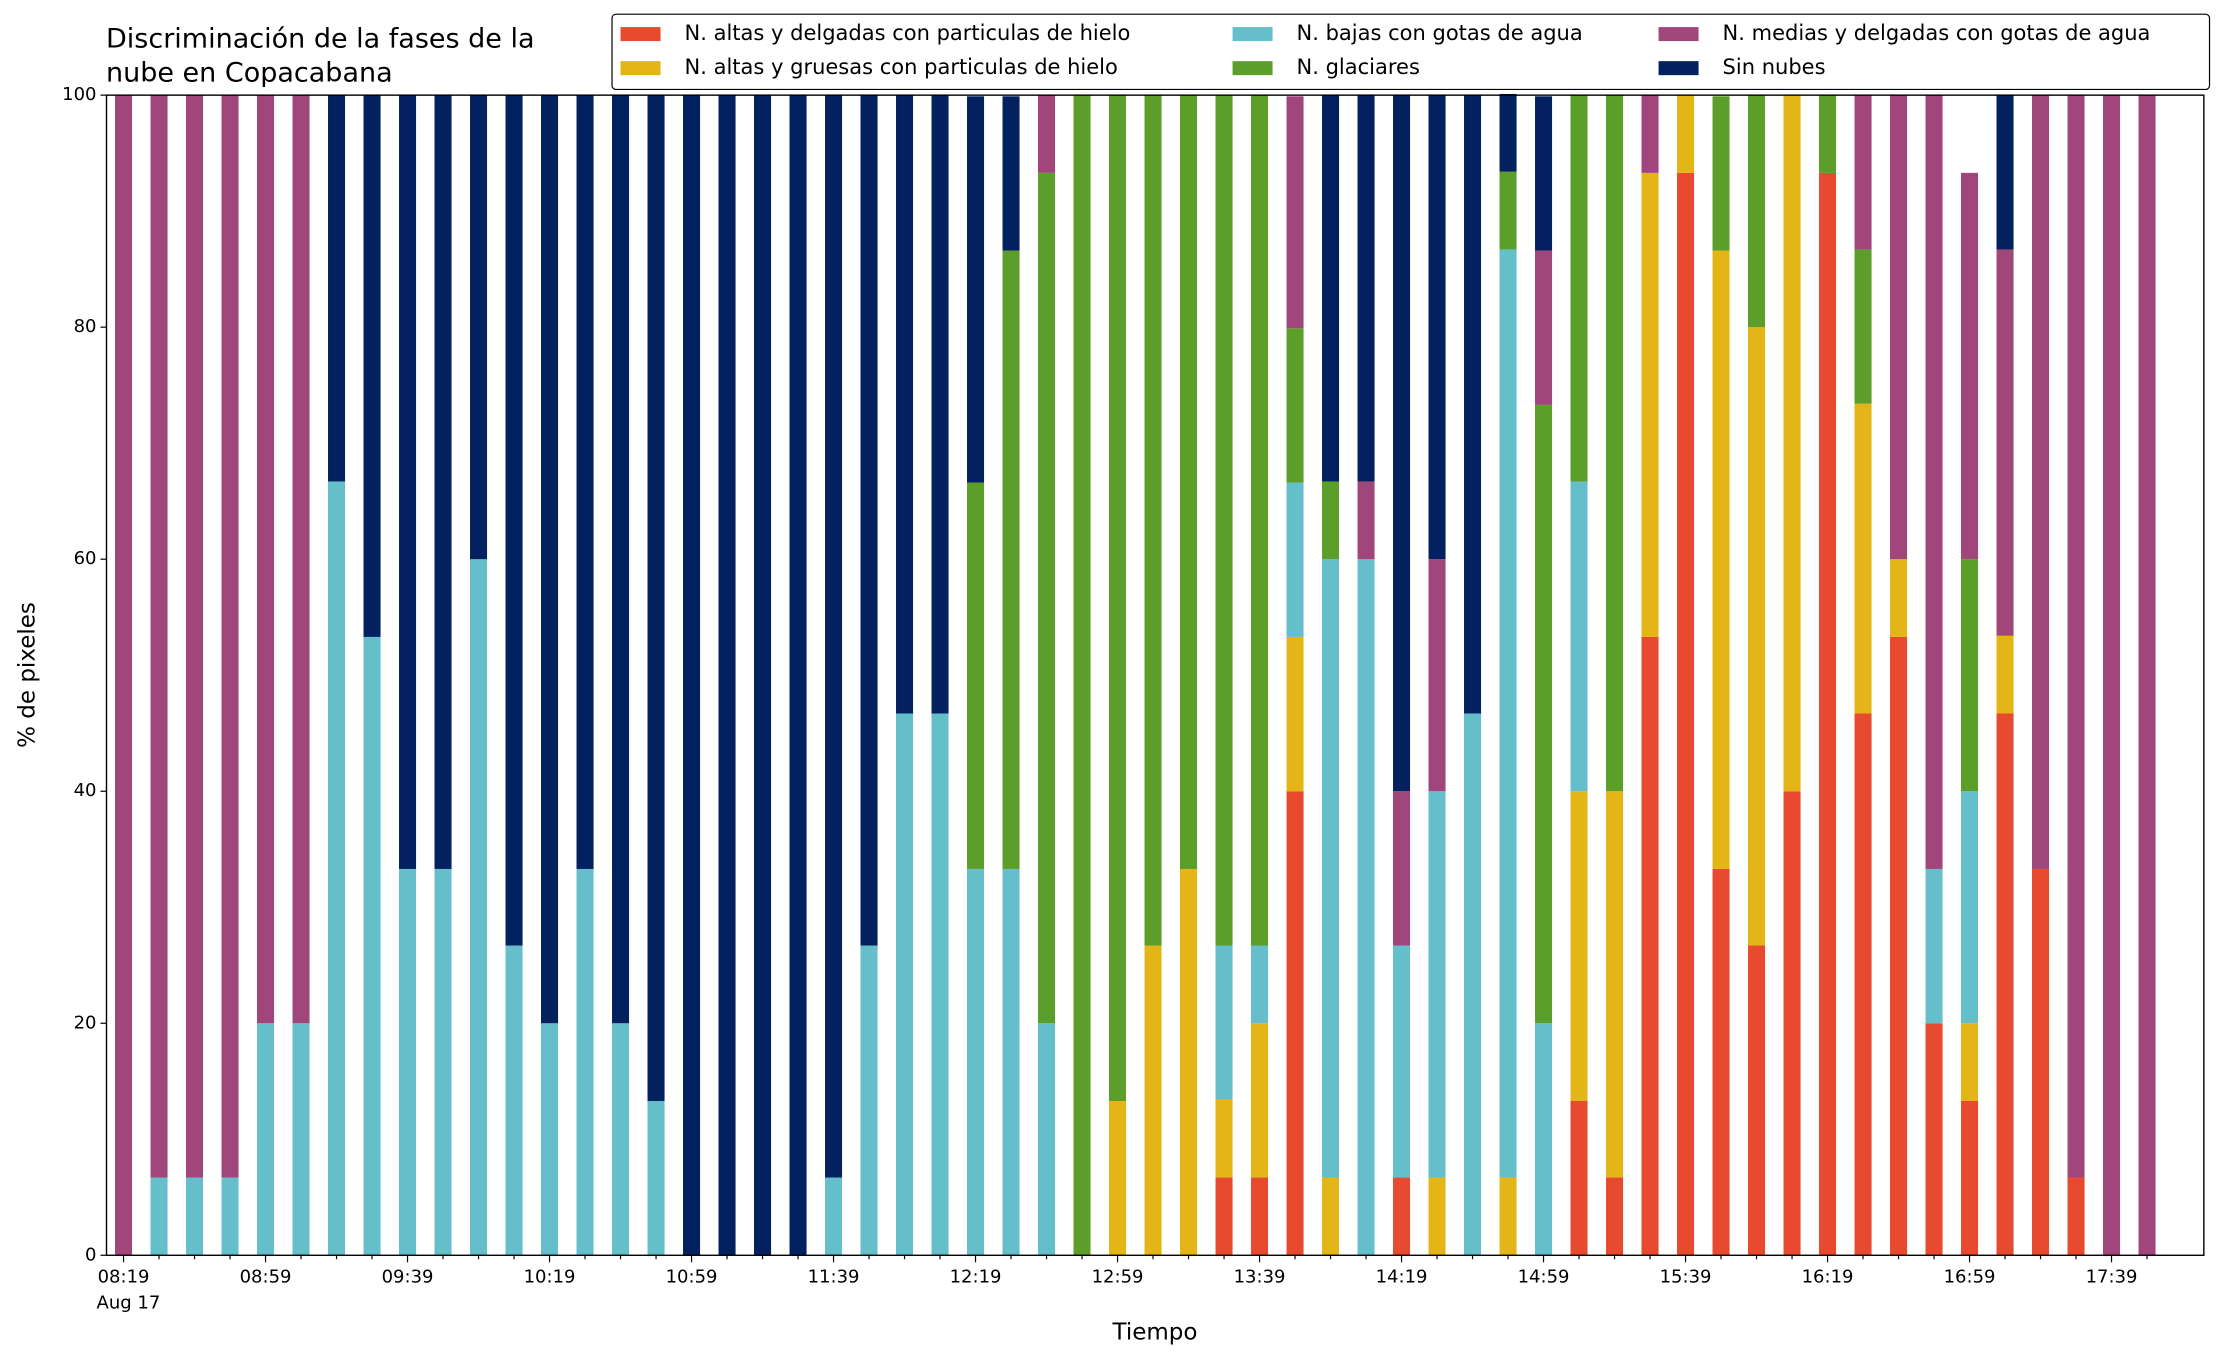 Image resolution: width=2216 pixels, height=1355 pixels. I want to click on x-tick-label: 12:59, so click(1118, 1276).